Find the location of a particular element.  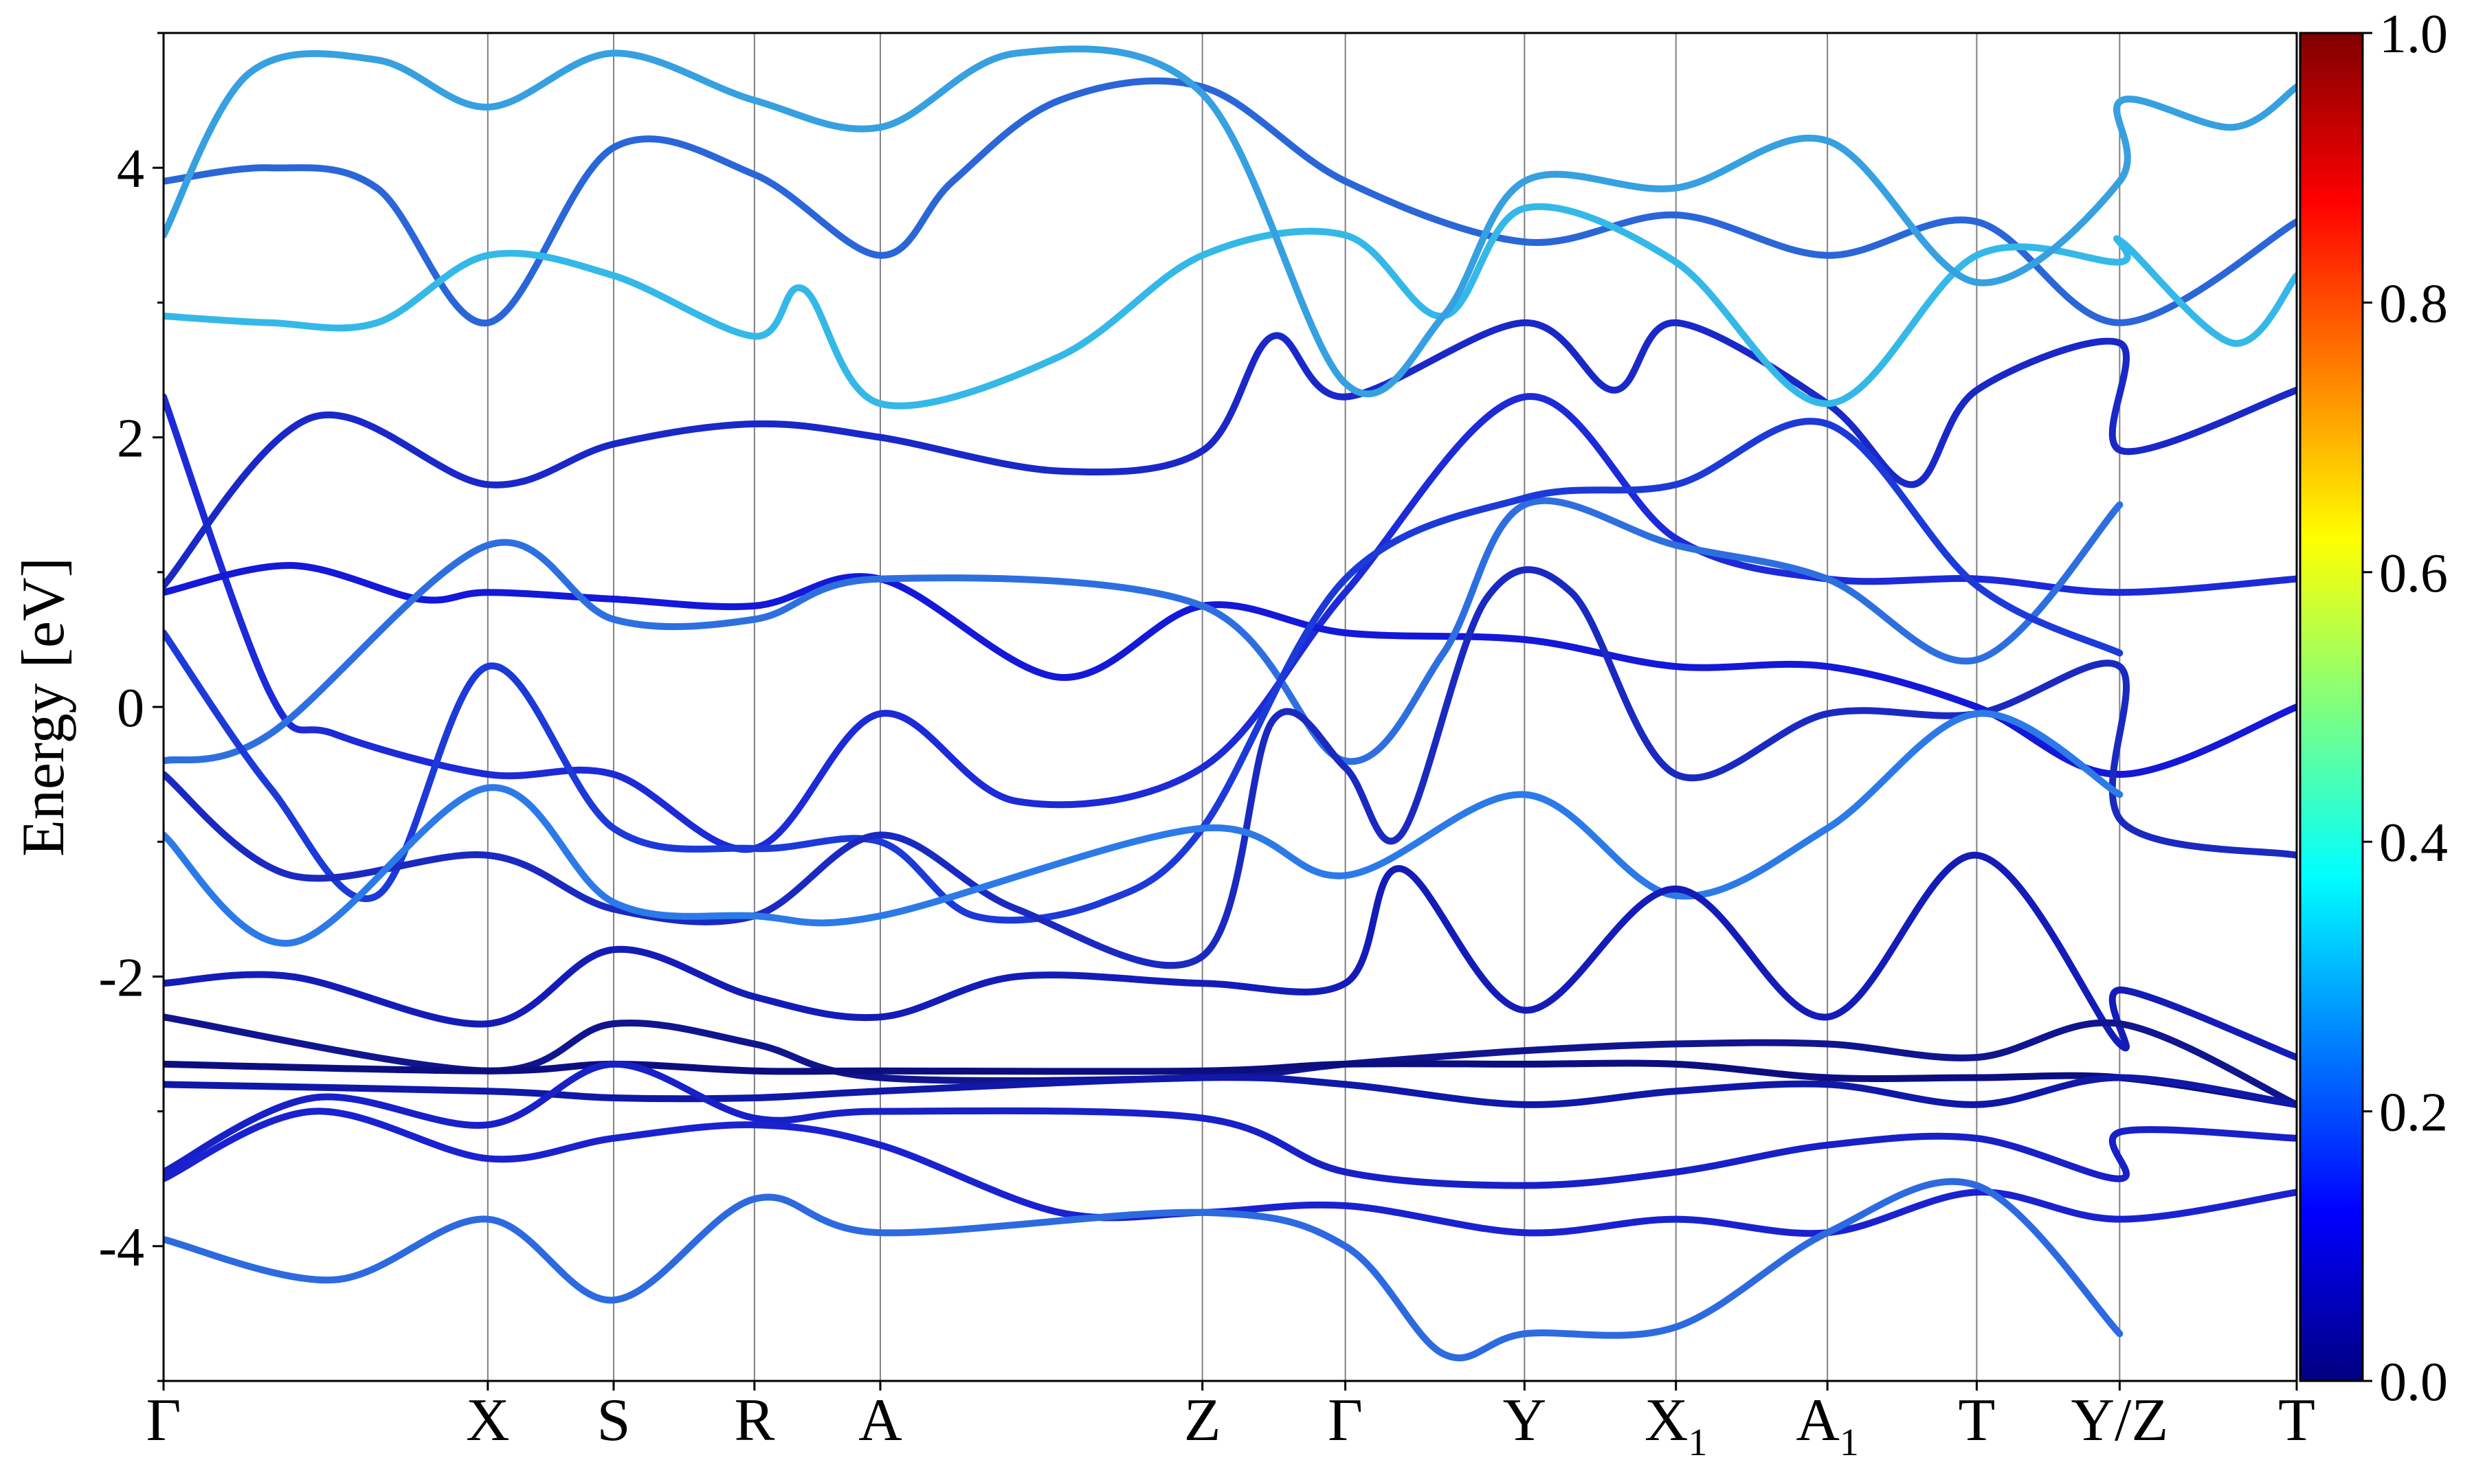

x-tick-label: X is located at coordinates (488, 1421).